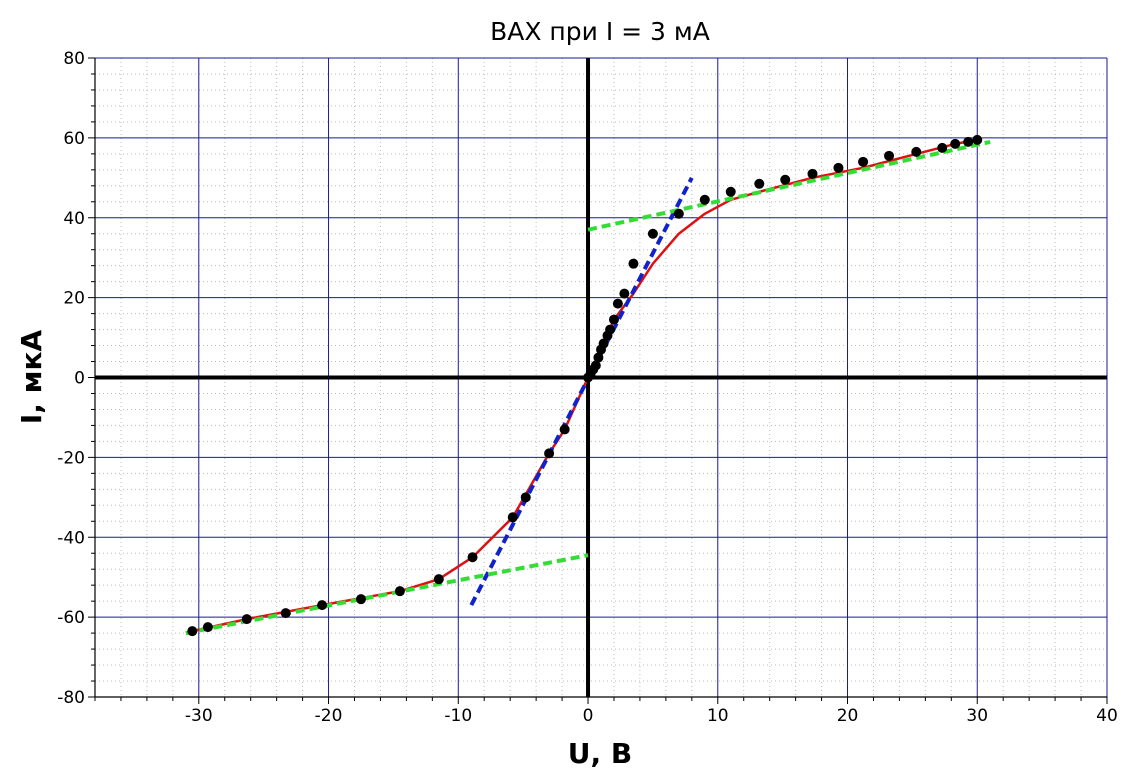  What do you see at coordinates (71, 698) in the screenshot?
I see `y-tick-label: -80` at bounding box center [71, 698].